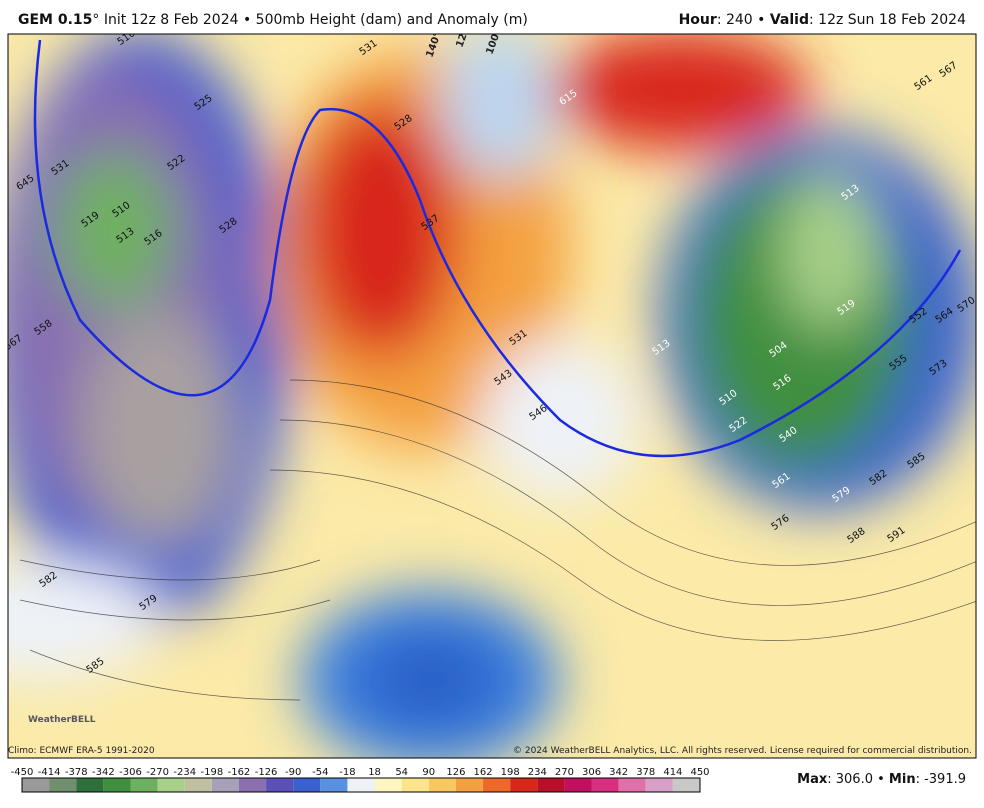 This screenshot has width=984, height=808. What do you see at coordinates (239, 772) in the screenshot?
I see `colorbar-tick-label: -162` at bounding box center [239, 772].